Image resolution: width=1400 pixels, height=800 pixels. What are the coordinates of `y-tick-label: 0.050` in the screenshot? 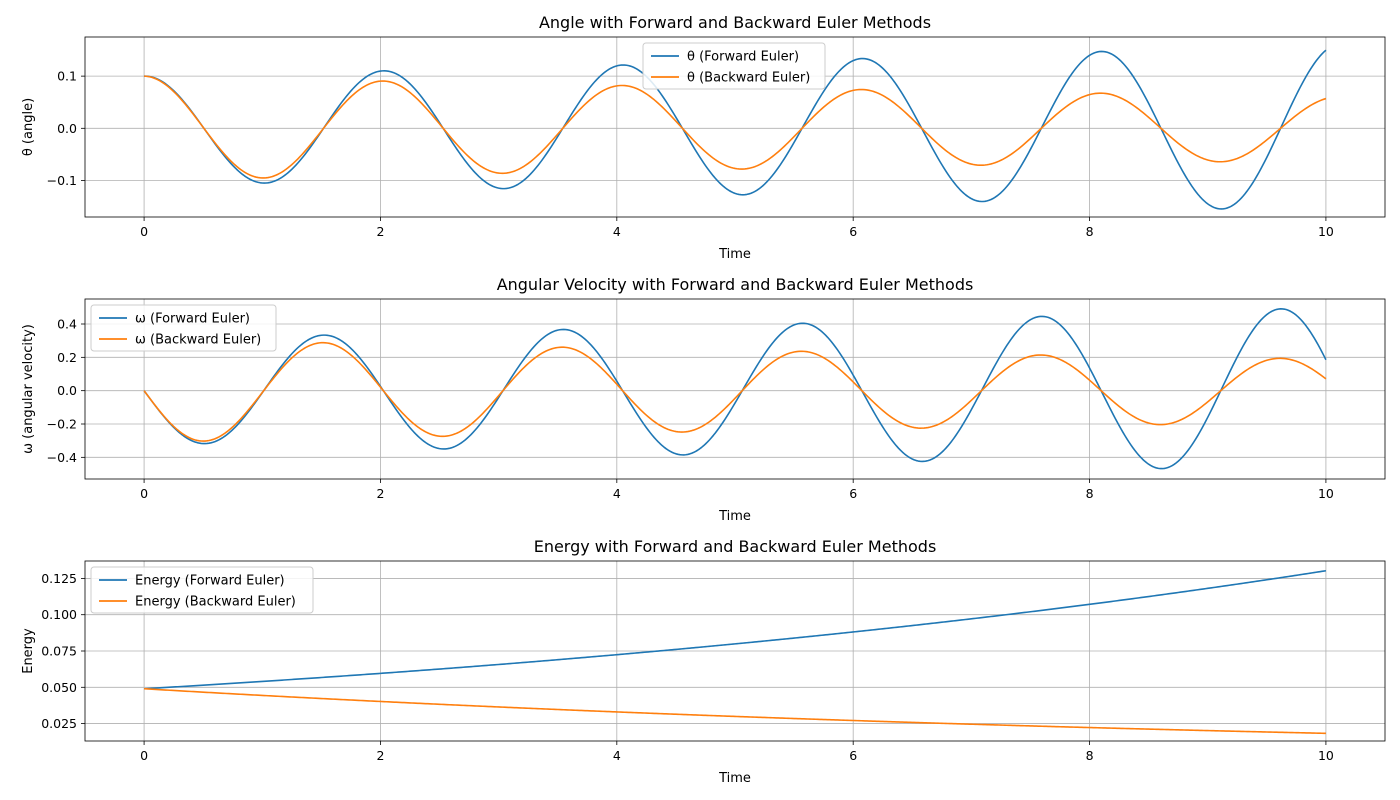 It's located at (59, 687).